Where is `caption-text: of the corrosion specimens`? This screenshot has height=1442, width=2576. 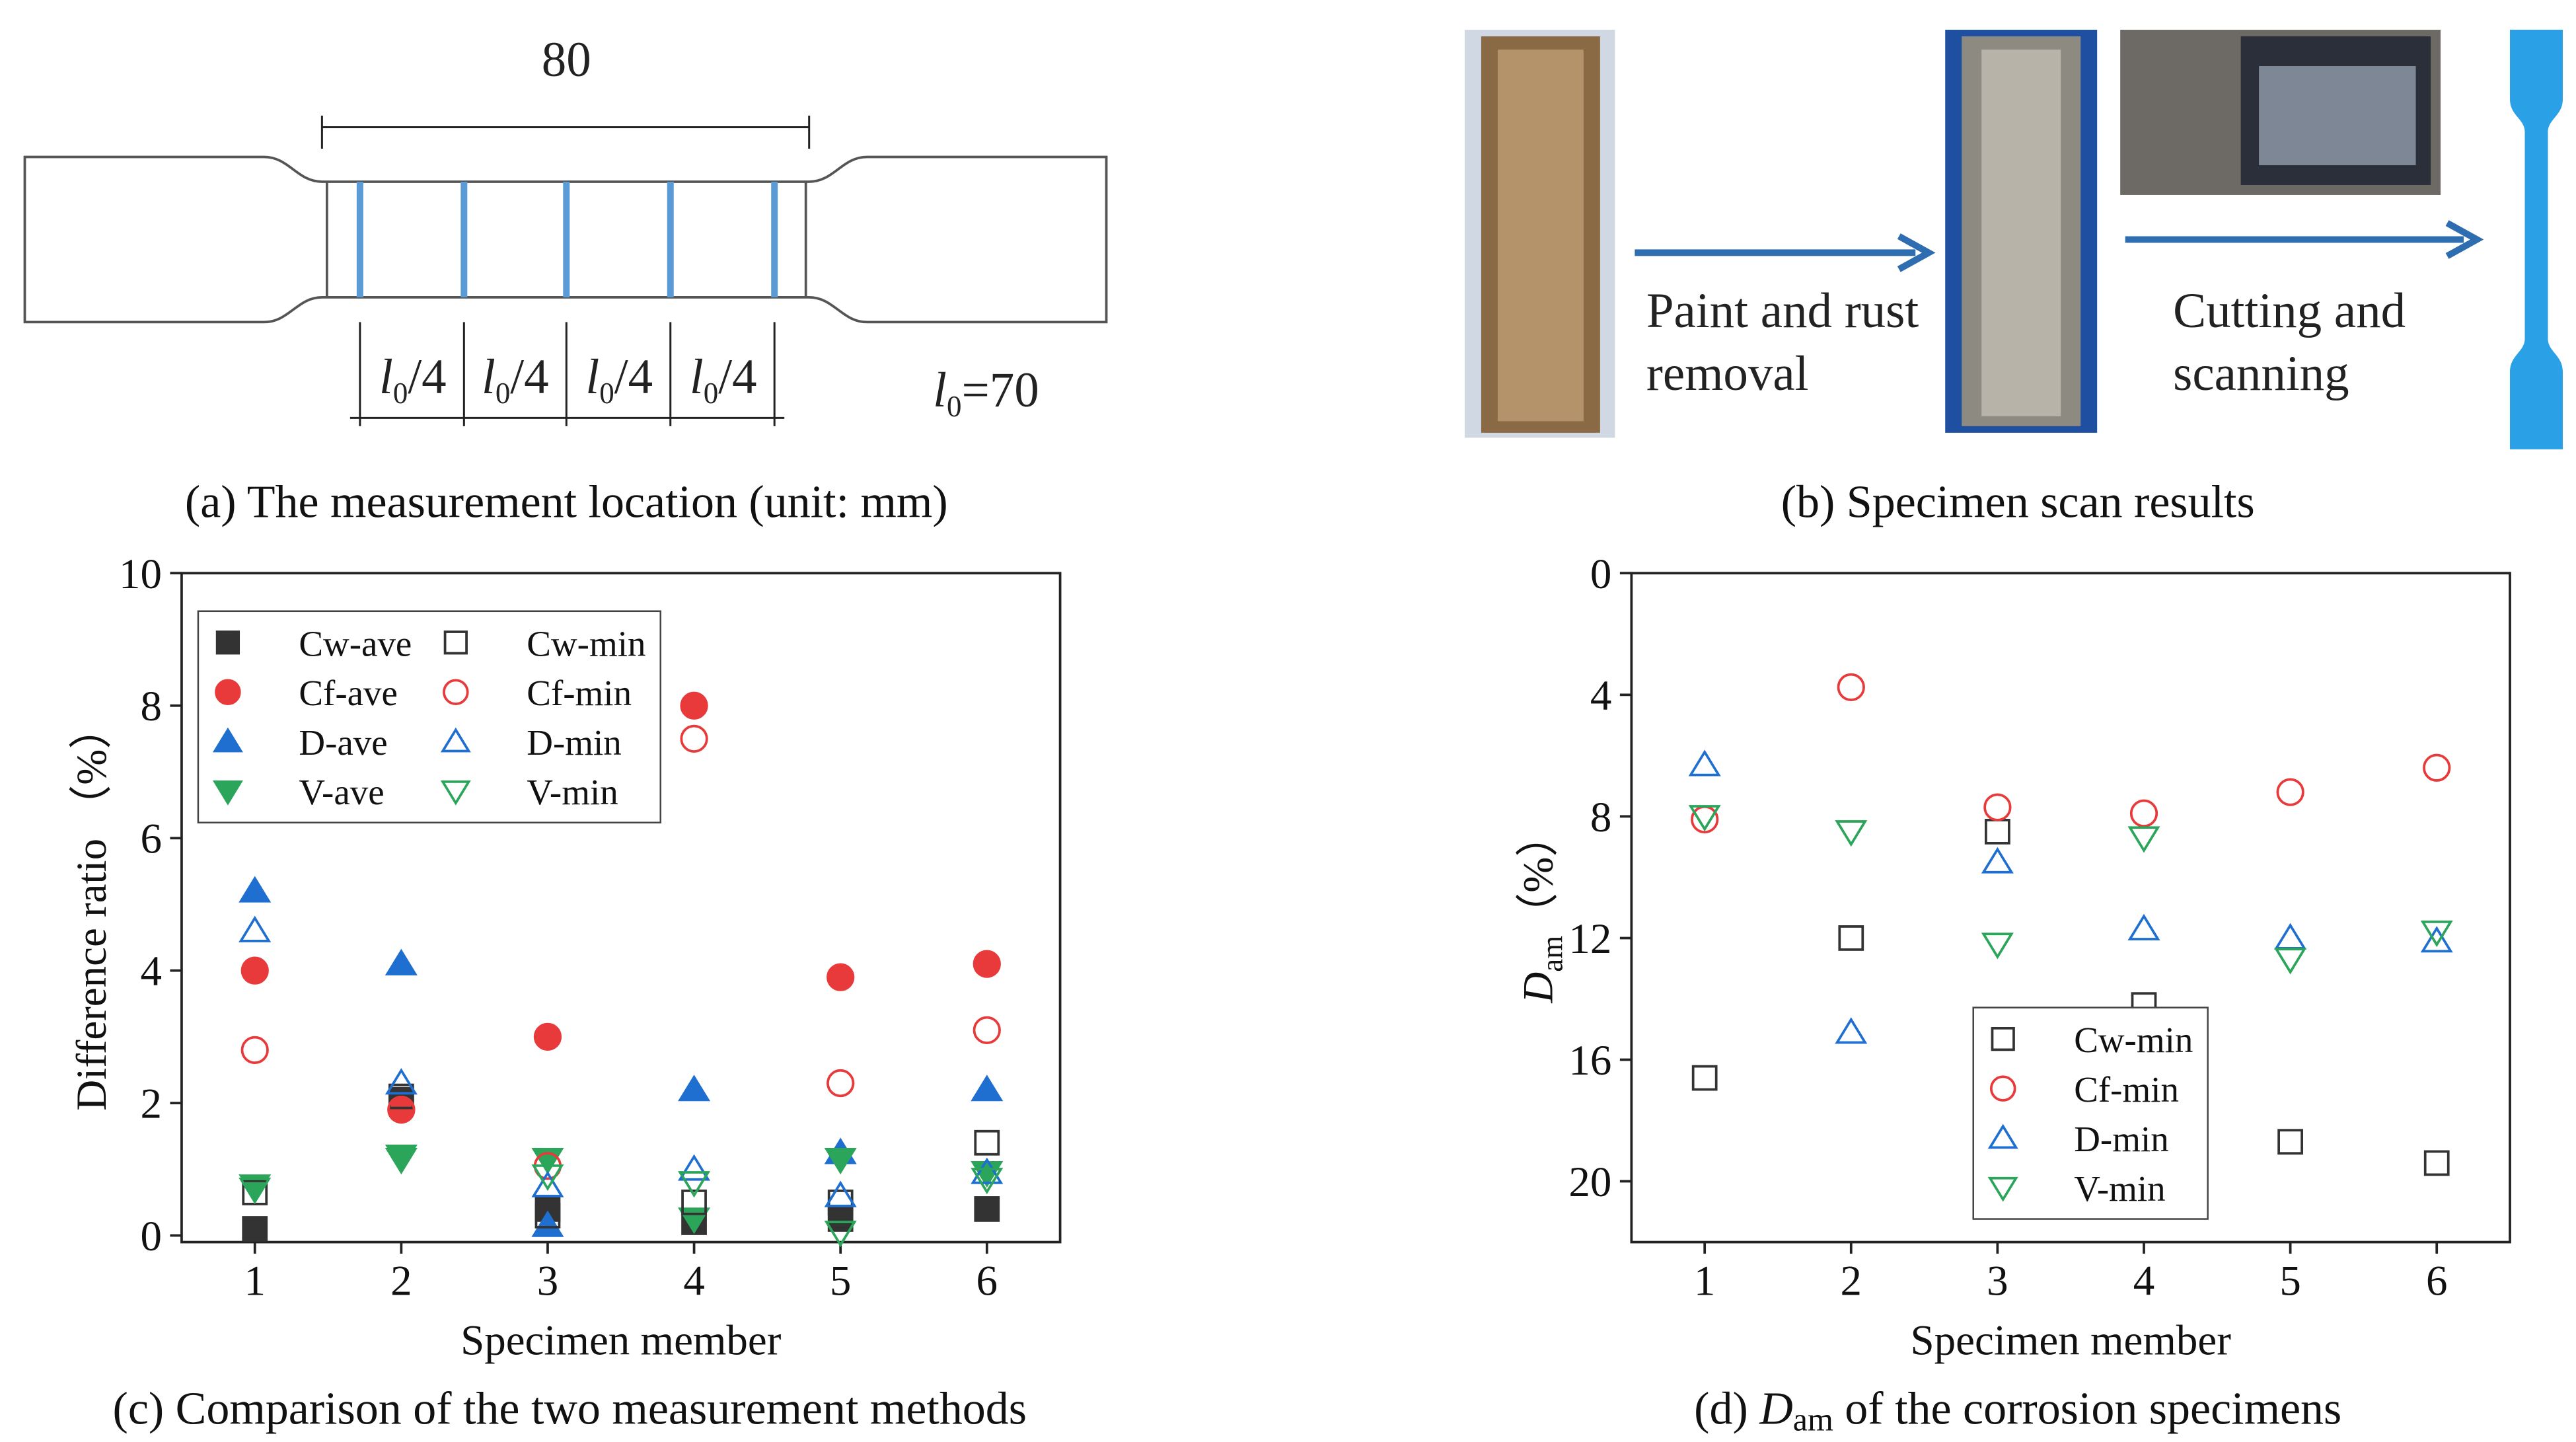 caption-text: of the corrosion specimens is located at coordinates (2087, 1408).